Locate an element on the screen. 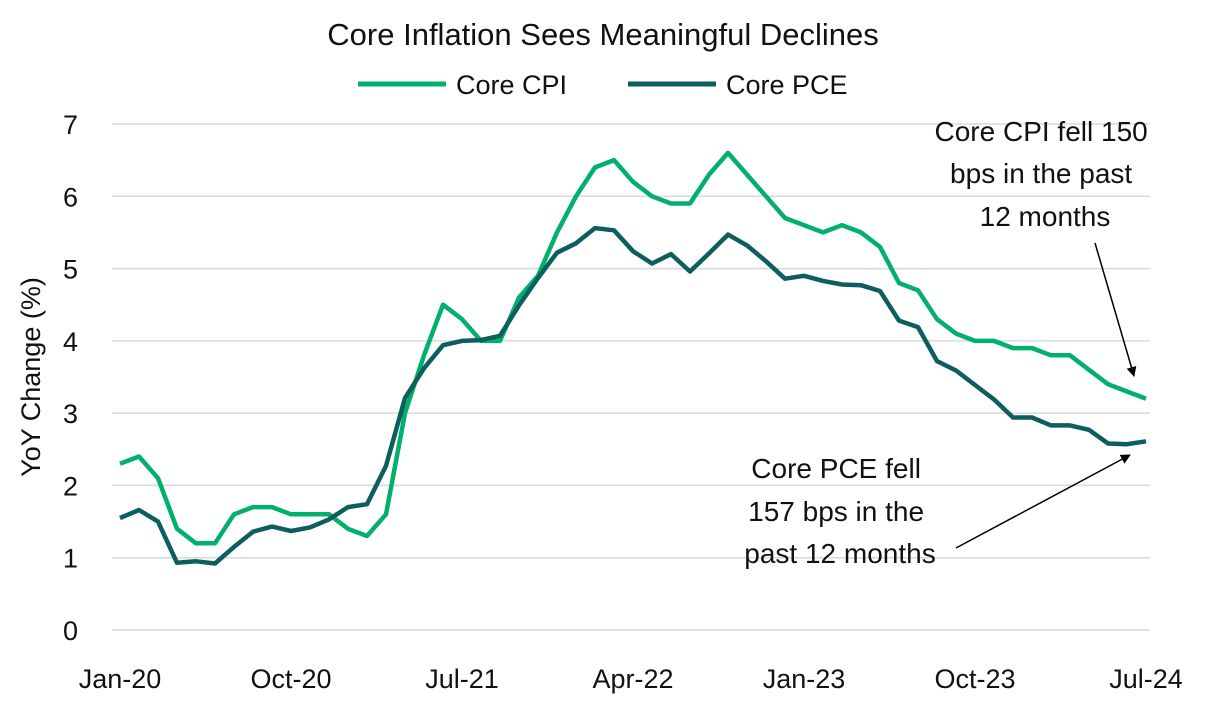  y-tick-label: 2 is located at coordinates (70, 486).